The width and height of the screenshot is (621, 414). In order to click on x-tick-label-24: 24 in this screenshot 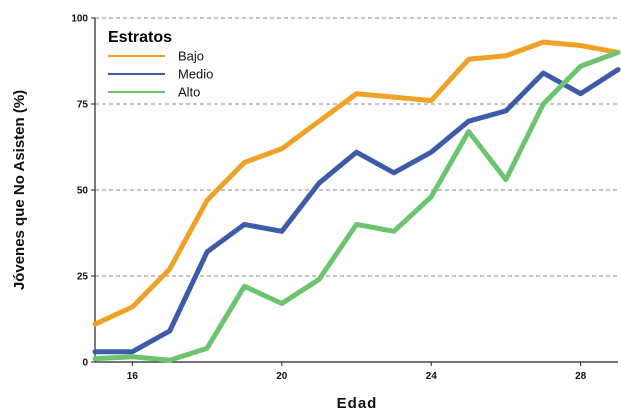, I will do `click(432, 376)`.